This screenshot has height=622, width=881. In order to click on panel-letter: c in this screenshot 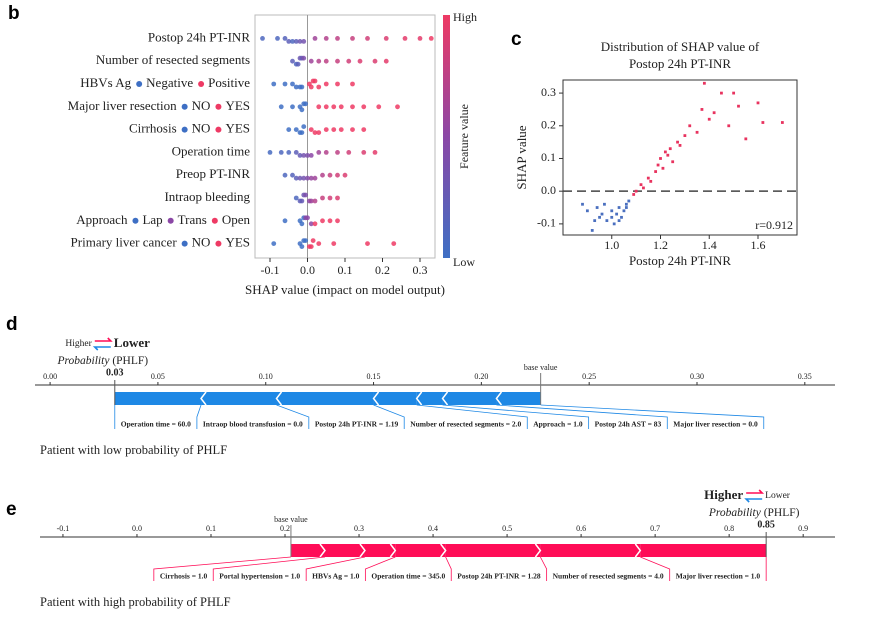, I will do `click(516, 39)`.